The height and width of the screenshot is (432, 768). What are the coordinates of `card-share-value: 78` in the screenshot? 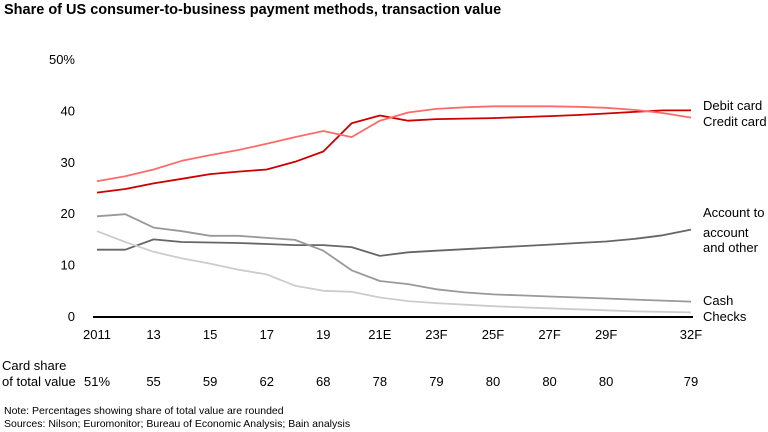 It's located at (380, 381).